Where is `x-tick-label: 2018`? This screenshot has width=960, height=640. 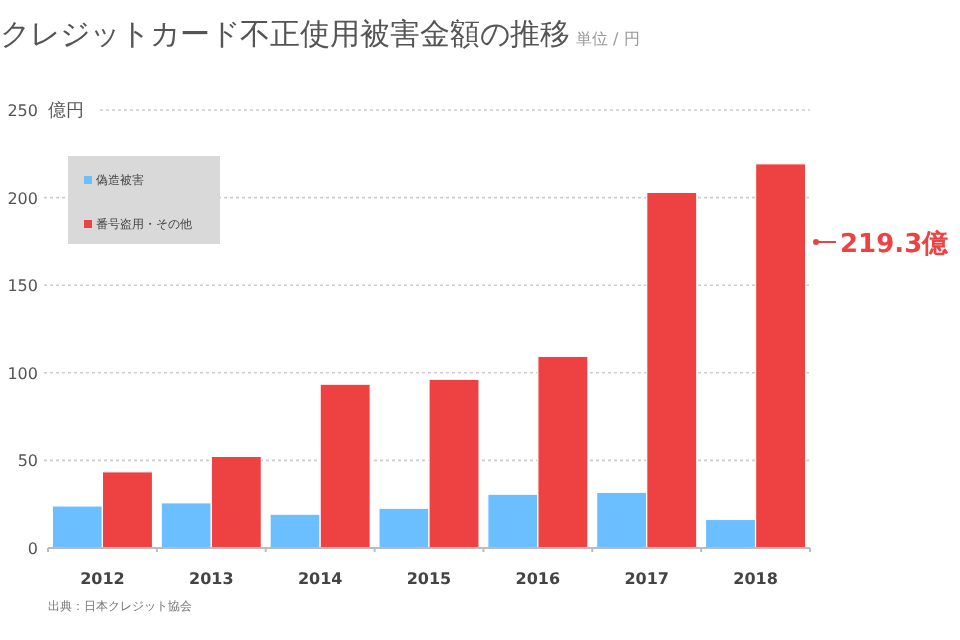 x-tick-label: 2018 is located at coordinates (756, 579).